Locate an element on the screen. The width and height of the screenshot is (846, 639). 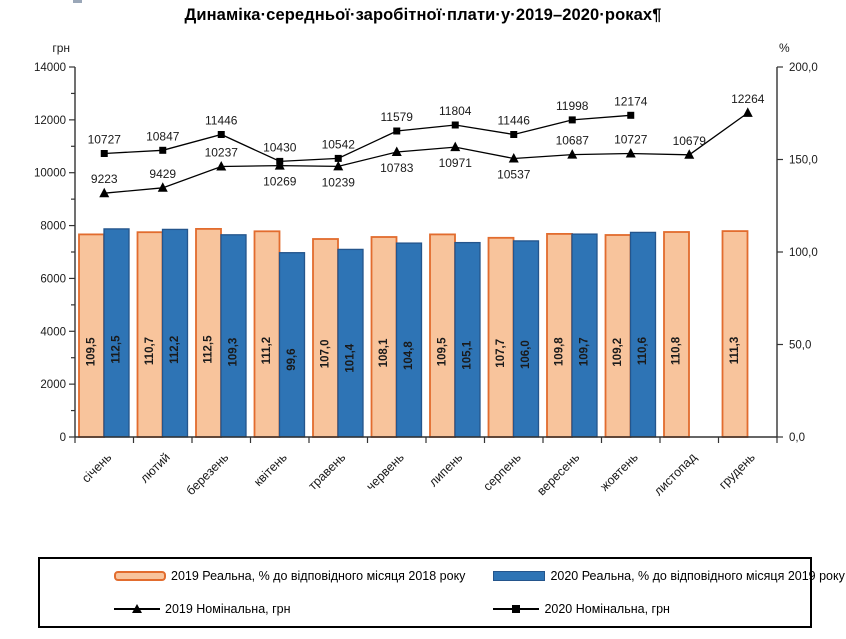
line-2019-nominal is located at coordinates (426, 153).